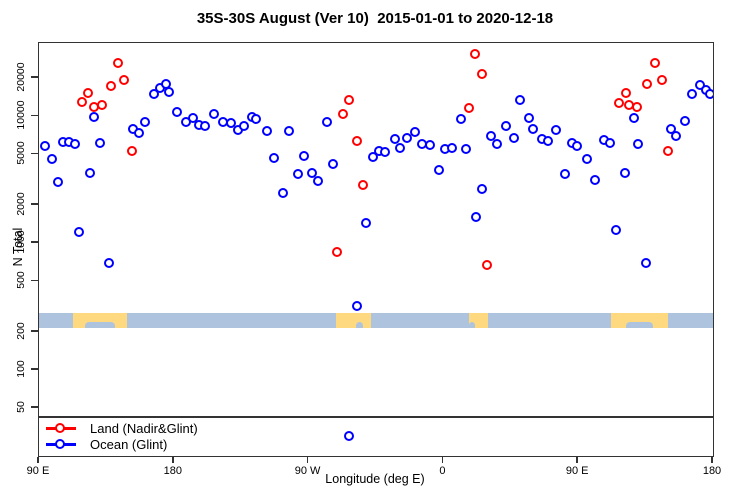  I want to click on x-tick-label: 90 E, so click(38, 471).